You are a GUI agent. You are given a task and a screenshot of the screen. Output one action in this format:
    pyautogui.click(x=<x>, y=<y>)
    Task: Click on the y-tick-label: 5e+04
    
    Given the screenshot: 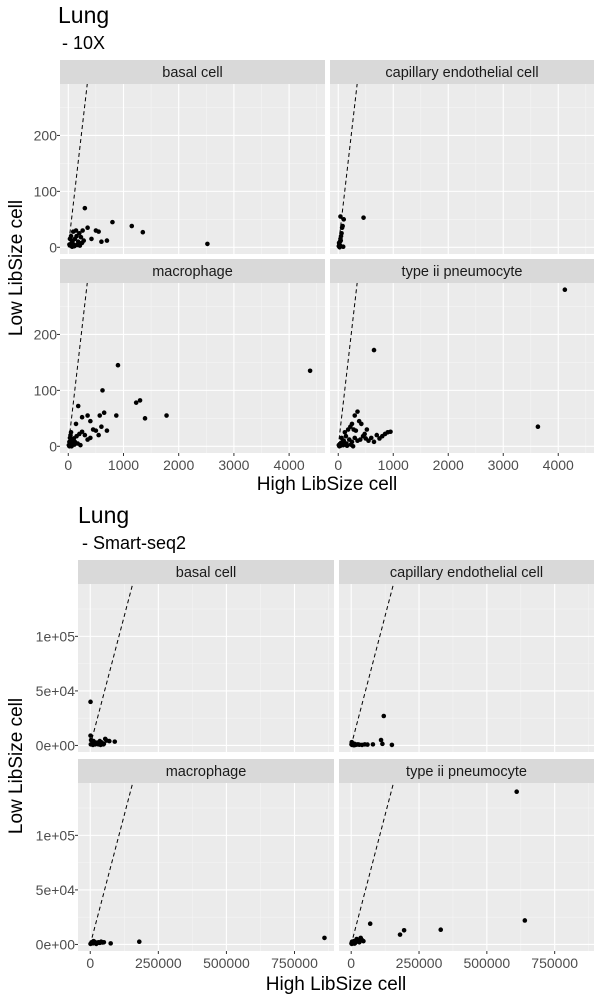 What is the action you would take?
    pyautogui.click(x=56, y=691)
    